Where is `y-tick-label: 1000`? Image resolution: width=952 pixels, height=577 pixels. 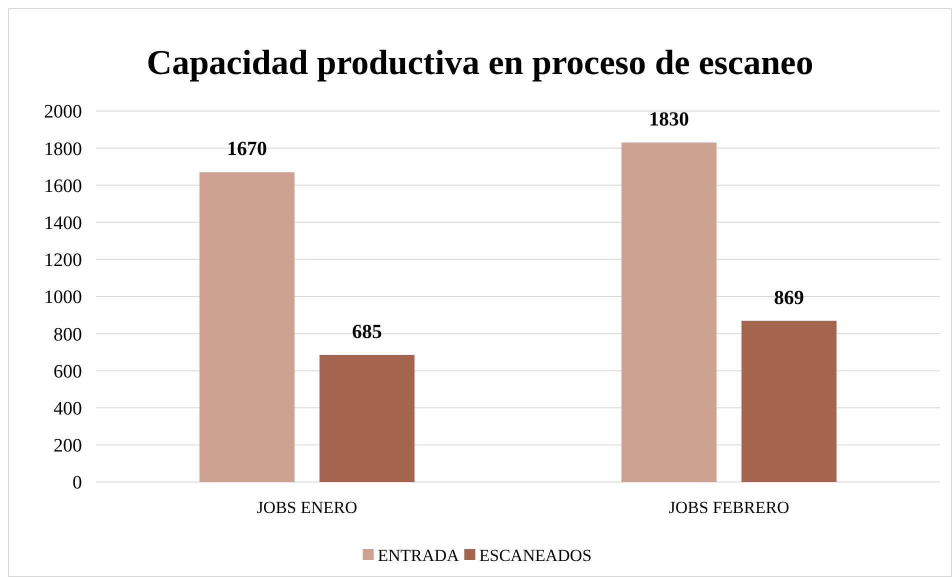
y-tick-label: 1000 is located at coordinates (63, 297).